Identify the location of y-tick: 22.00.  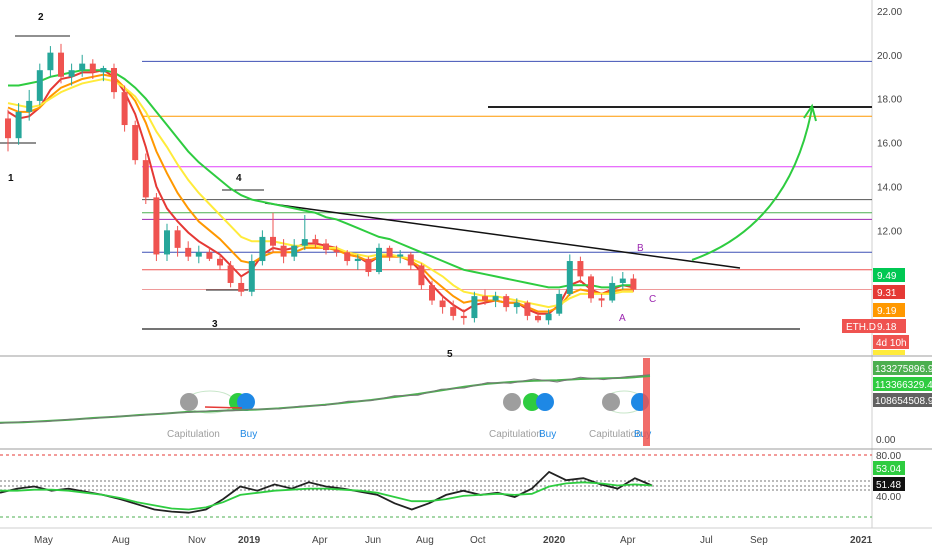
(889, 12).